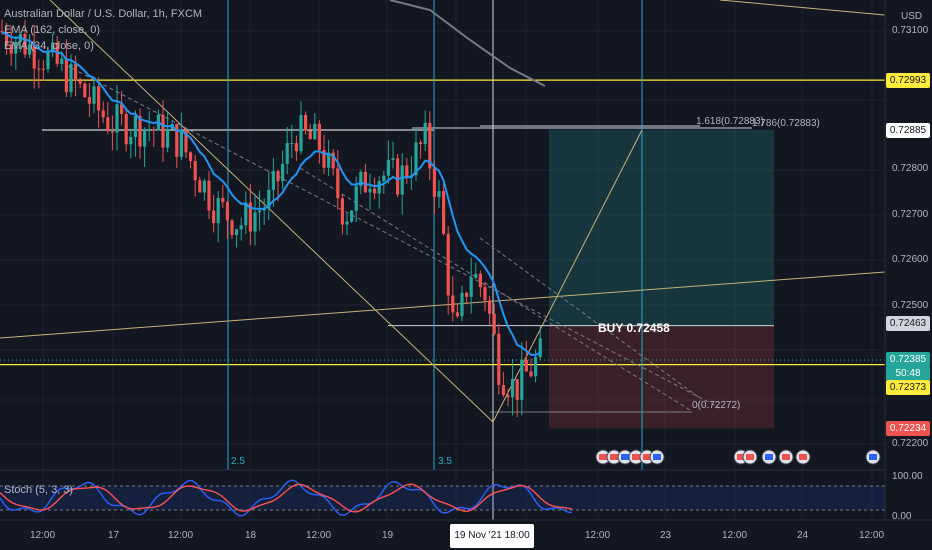 The width and height of the screenshot is (932, 550). What do you see at coordinates (39, 490) in the screenshot?
I see `stoch-indicator-label: Stoch (5, 3, 3)` at bounding box center [39, 490].